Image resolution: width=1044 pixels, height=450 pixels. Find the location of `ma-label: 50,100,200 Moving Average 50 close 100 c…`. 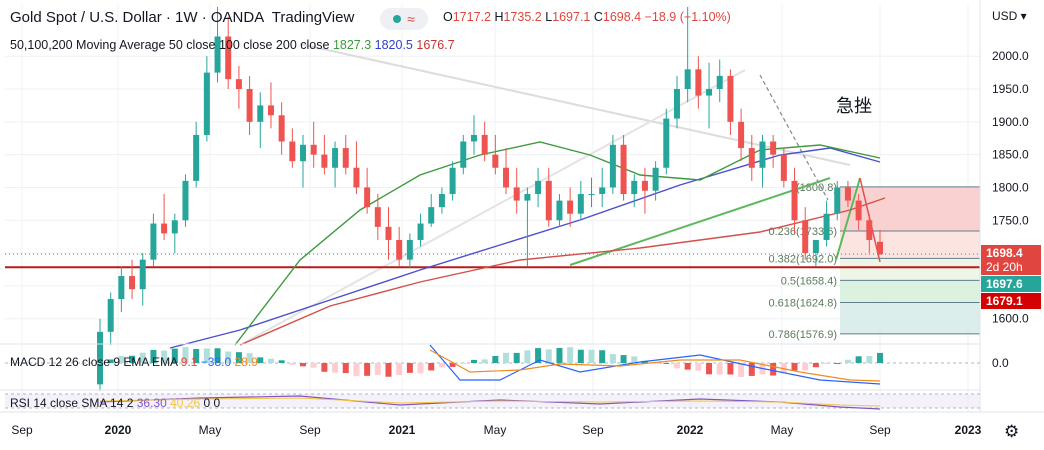

ma-label: 50,100,200 Moving Average 50 close 100 c… is located at coordinates (170, 45).